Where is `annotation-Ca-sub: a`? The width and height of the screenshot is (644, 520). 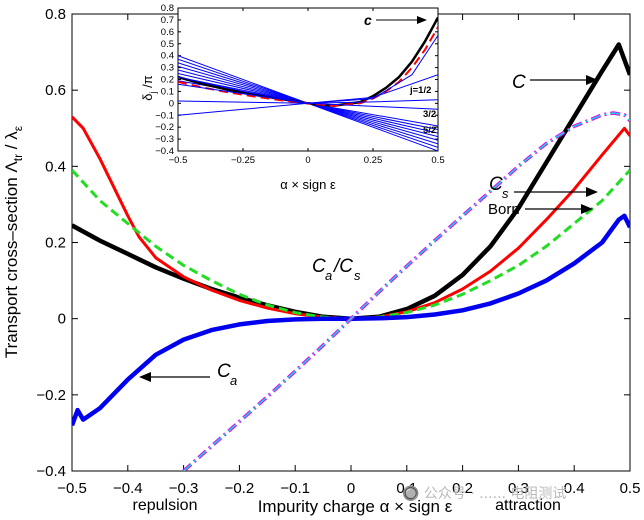 annotation-Ca-sub: a is located at coordinates (233, 380).